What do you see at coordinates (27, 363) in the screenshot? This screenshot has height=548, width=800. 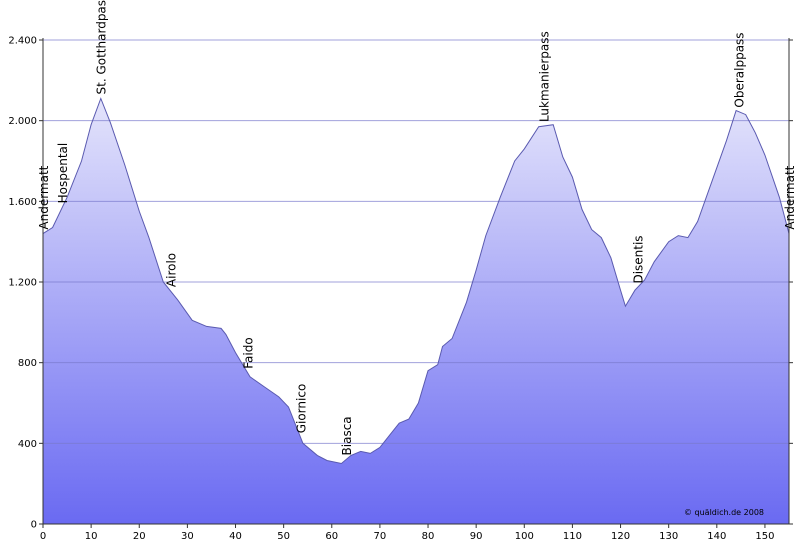 I see `y-tick-label: 800` at bounding box center [27, 363].